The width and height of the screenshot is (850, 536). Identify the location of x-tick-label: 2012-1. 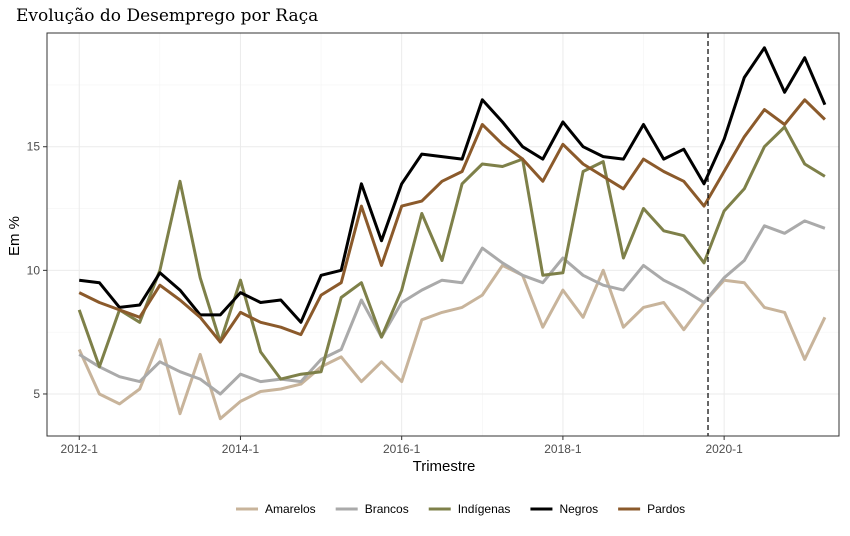
(80, 449).